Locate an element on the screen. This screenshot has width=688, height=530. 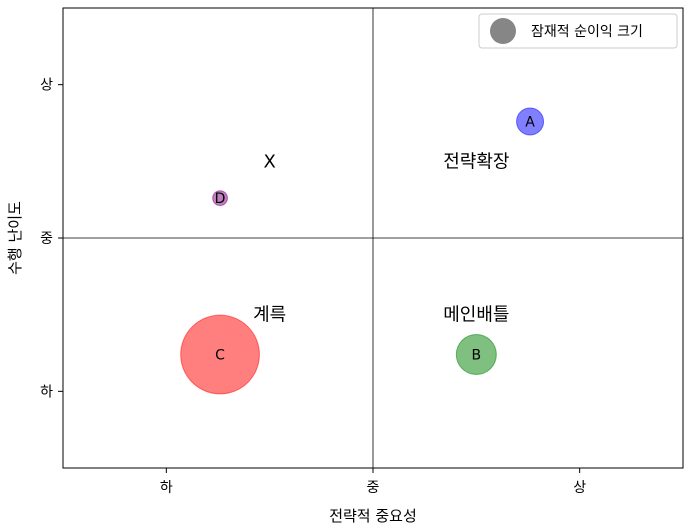
bubble-label-b: B is located at coordinates (477, 356).